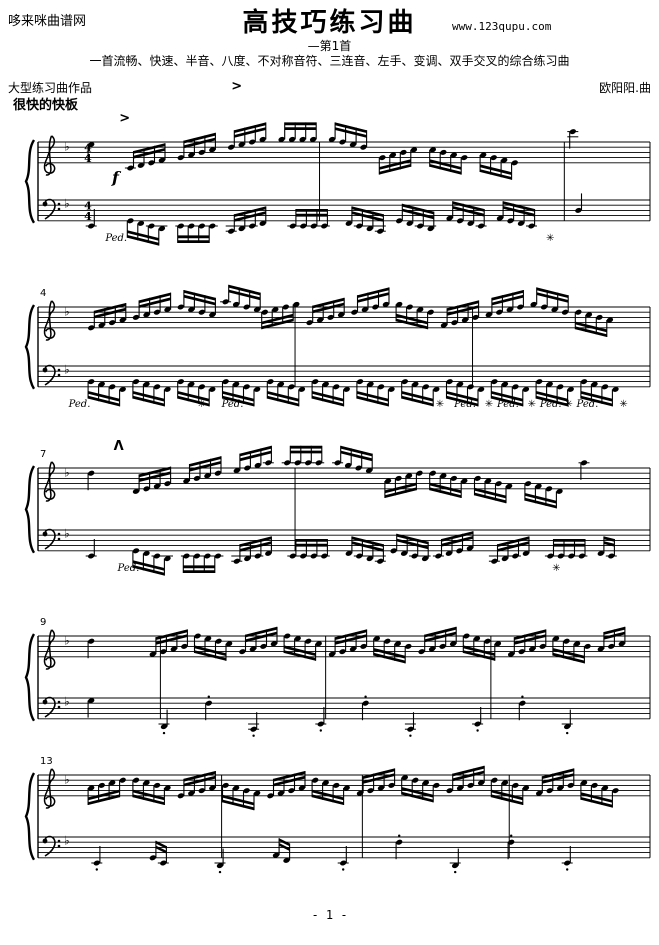 The height and width of the screenshot is (945, 659). What do you see at coordinates (50, 88) in the screenshot?
I see `work-label: 大型练习曲作品` at bounding box center [50, 88].